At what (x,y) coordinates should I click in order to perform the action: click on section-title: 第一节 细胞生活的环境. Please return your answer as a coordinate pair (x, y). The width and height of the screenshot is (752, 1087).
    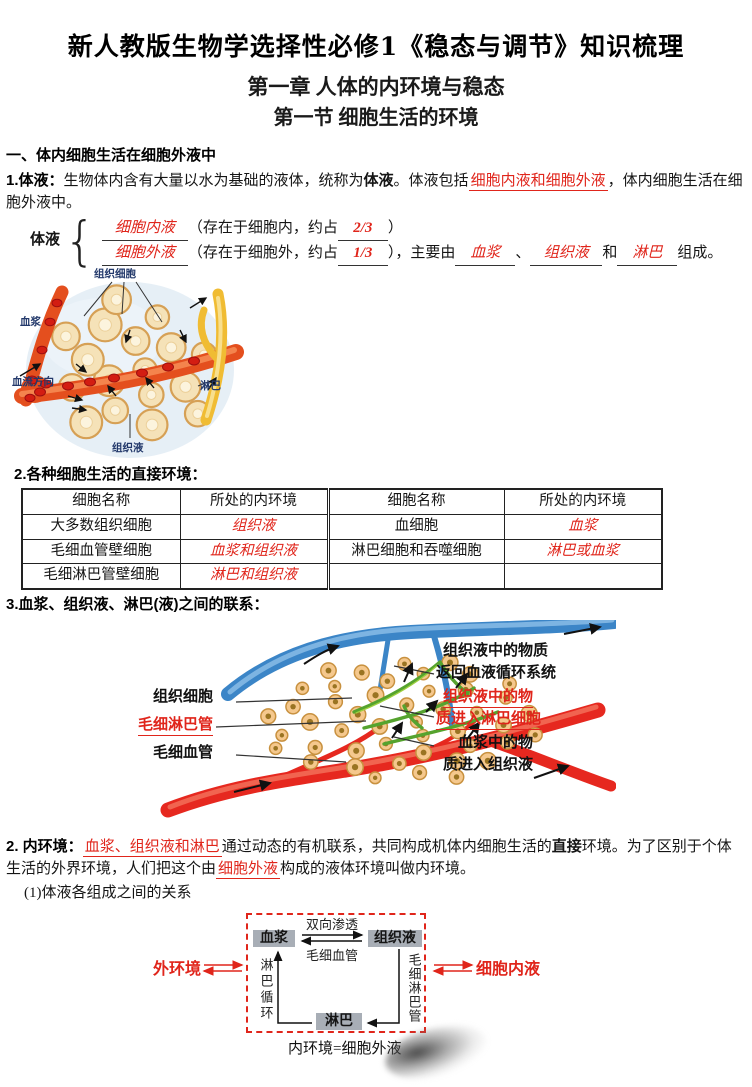
    Looking at the image, I should click on (376, 118).